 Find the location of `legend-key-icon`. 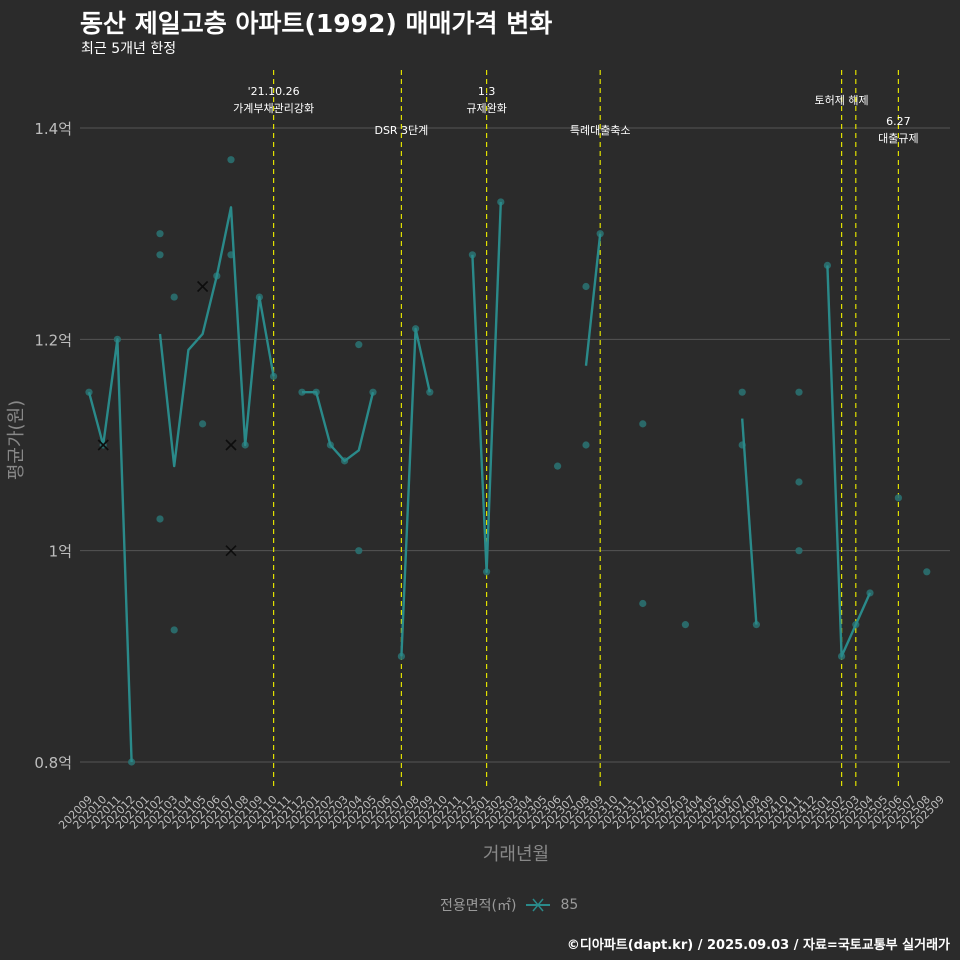

legend-key-icon is located at coordinates (538, 905).